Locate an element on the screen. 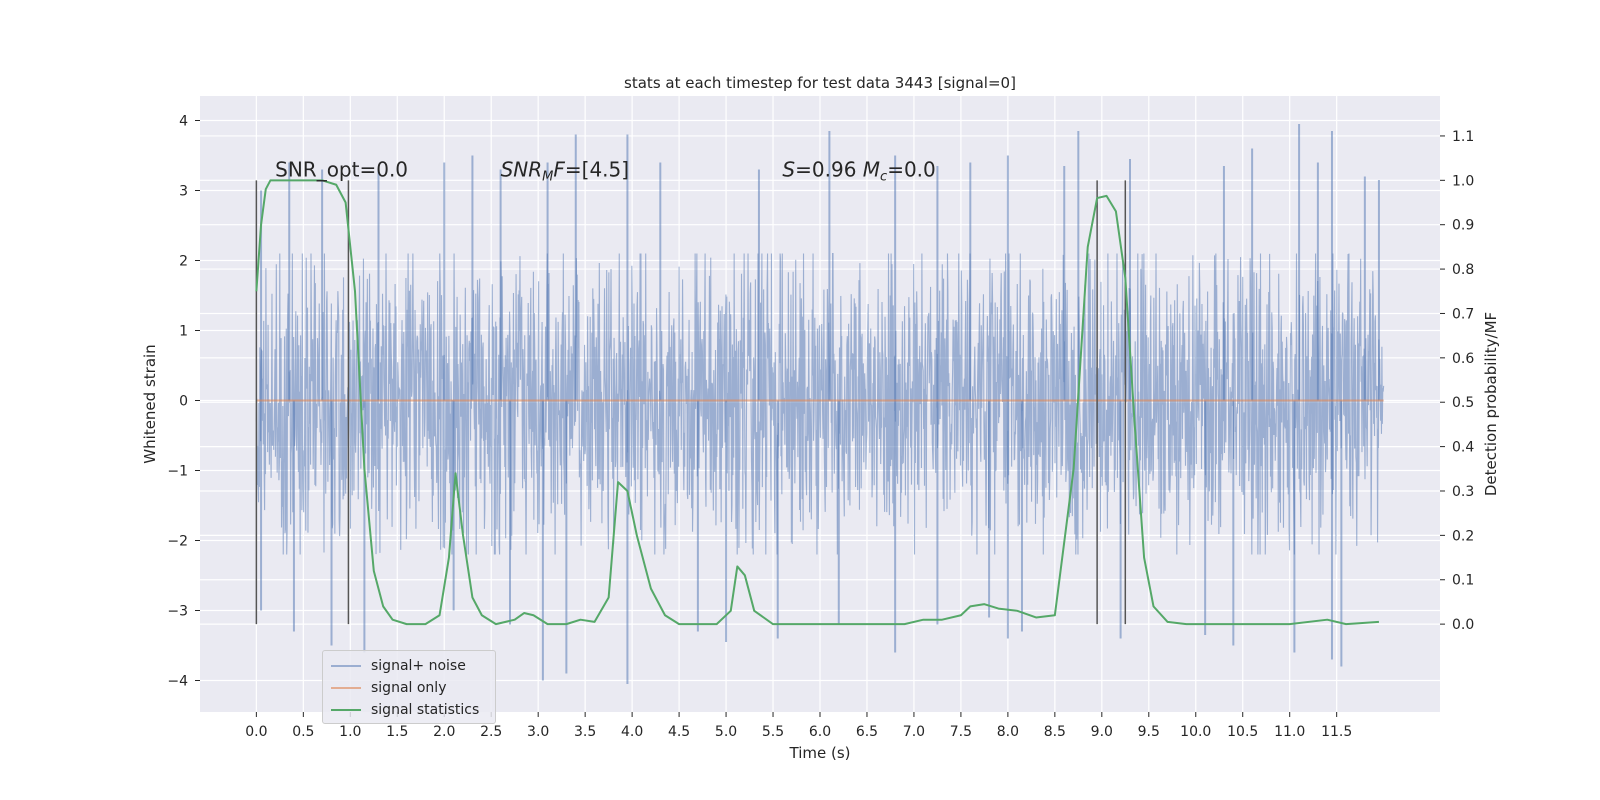 This screenshot has height=800, width=1600. annotation-text: SNR_opt=0.0 is located at coordinates (341, 170).